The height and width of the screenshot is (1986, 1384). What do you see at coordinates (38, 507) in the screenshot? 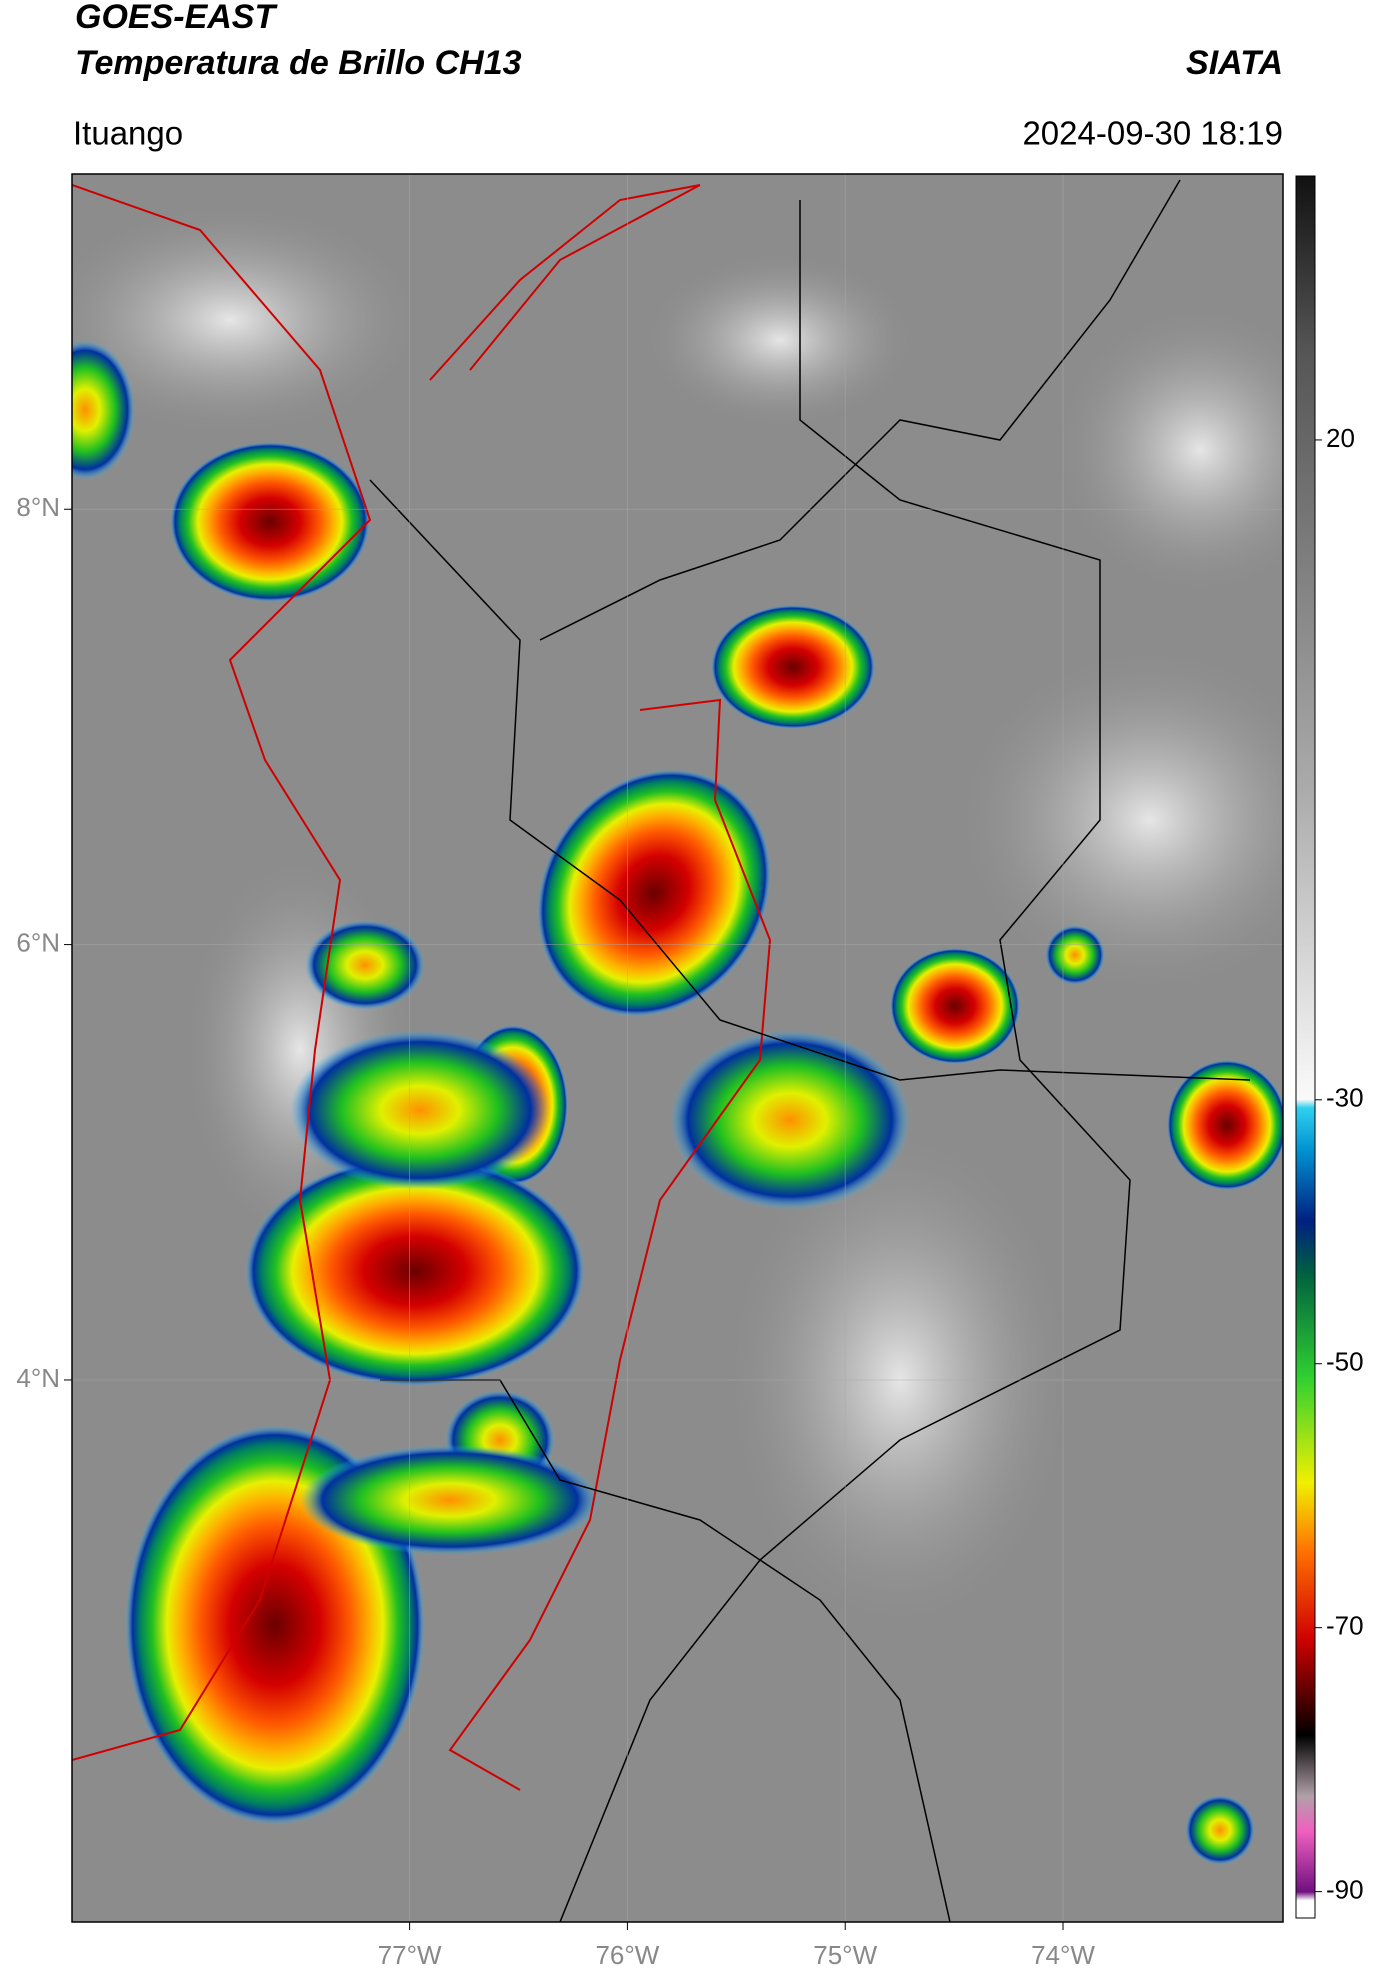
I see `y-tick-label: 8°N` at bounding box center [38, 507].